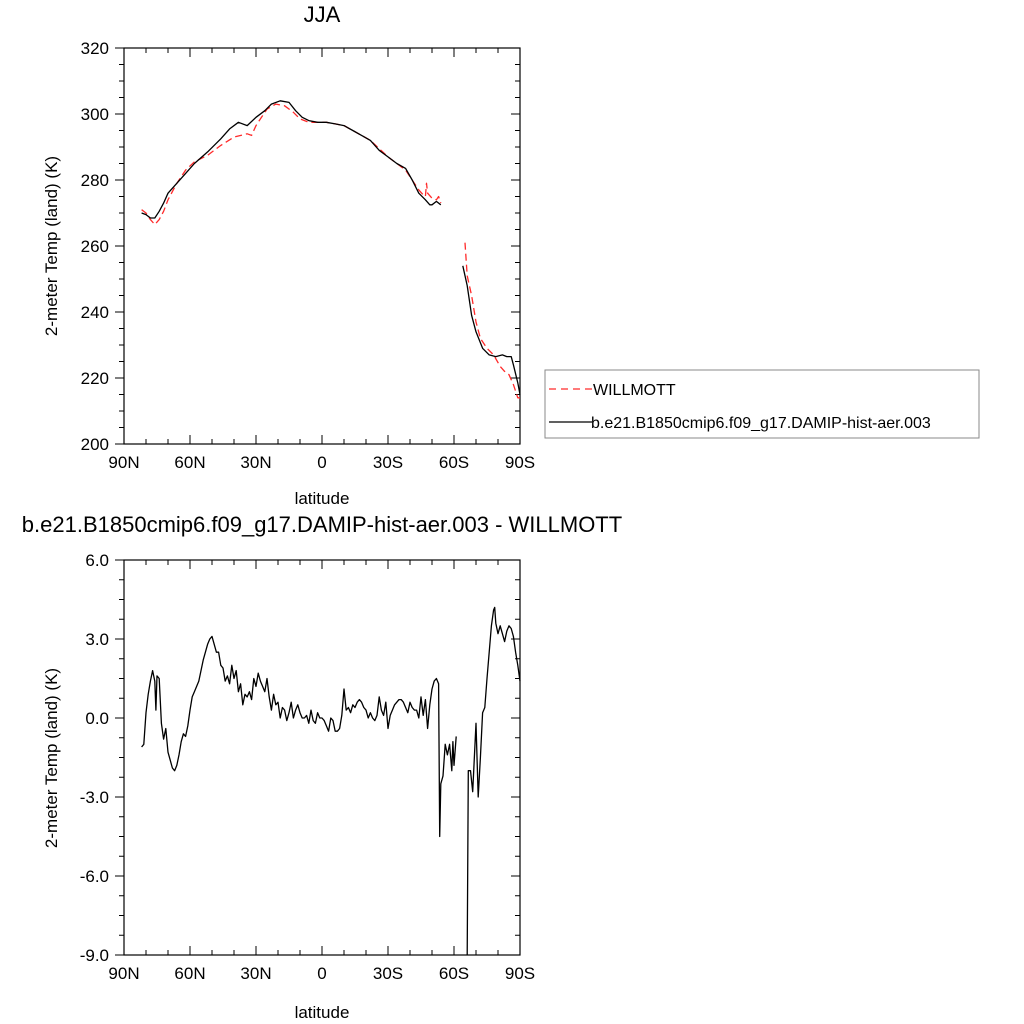  Describe the element at coordinates (520, 973) in the screenshot. I see `bottom-x-tick-label: 90S` at that location.